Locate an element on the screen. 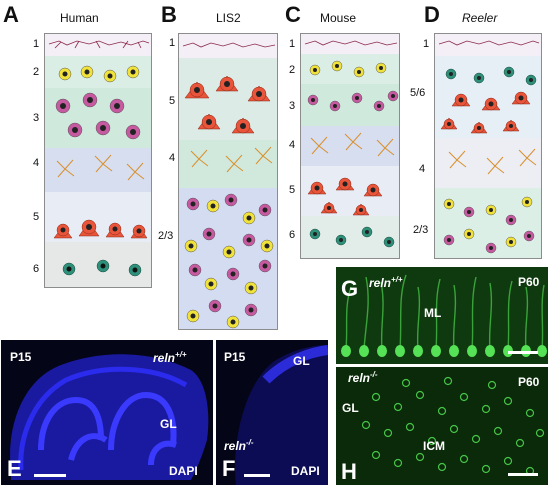 This screenshot has height=490, width=550. panel-b-neuron-layers is located at coordinates (229, 185).